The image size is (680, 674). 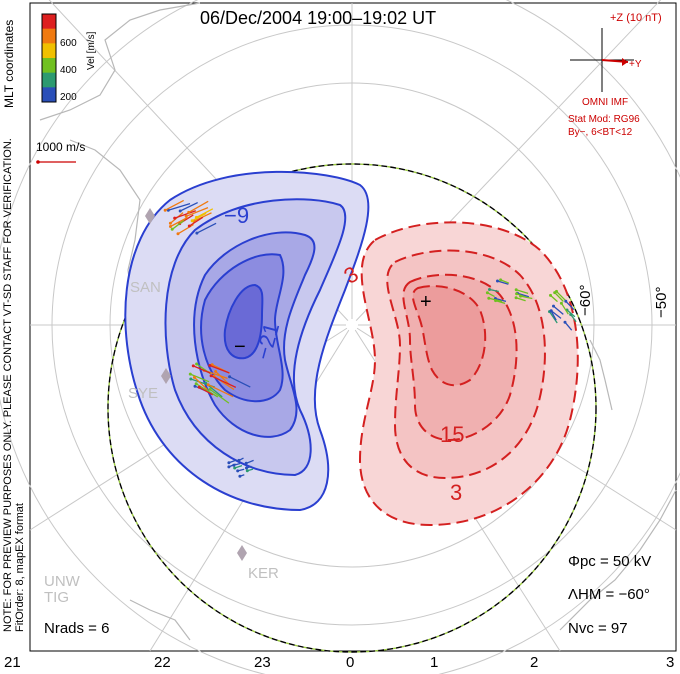 What do you see at coordinates (605, 102) in the screenshot?
I see `imf-source: OMNI IMF` at bounding box center [605, 102].